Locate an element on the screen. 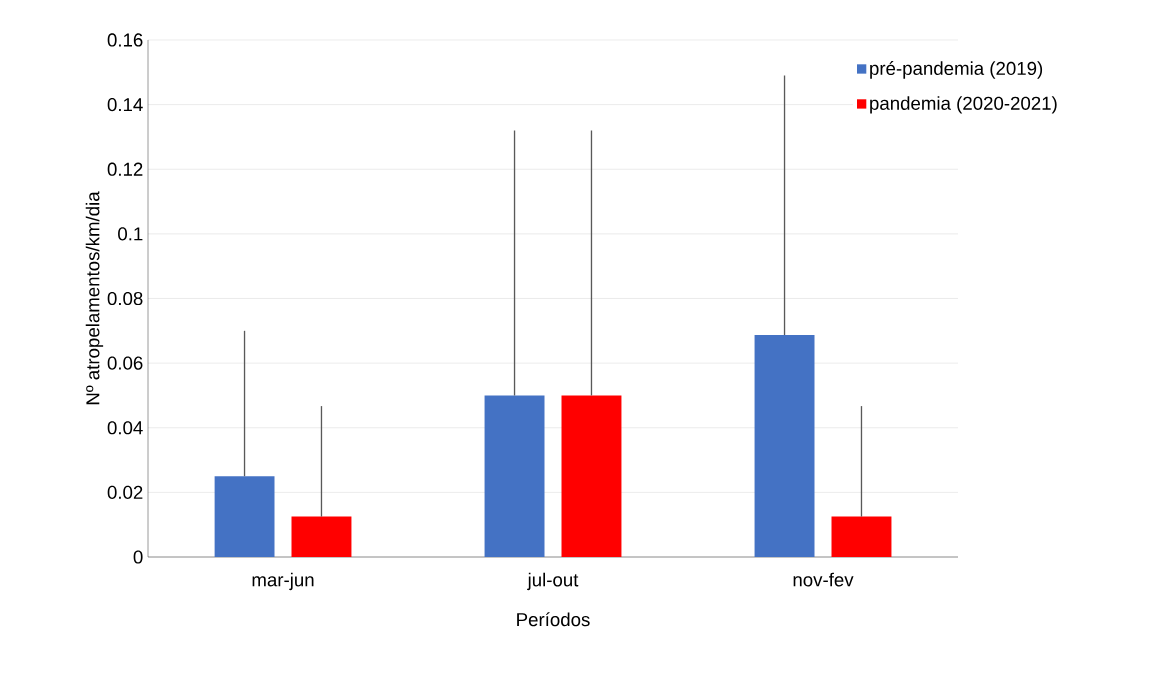  y-tick-label: 0.06 is located at coordinates (125, 363).